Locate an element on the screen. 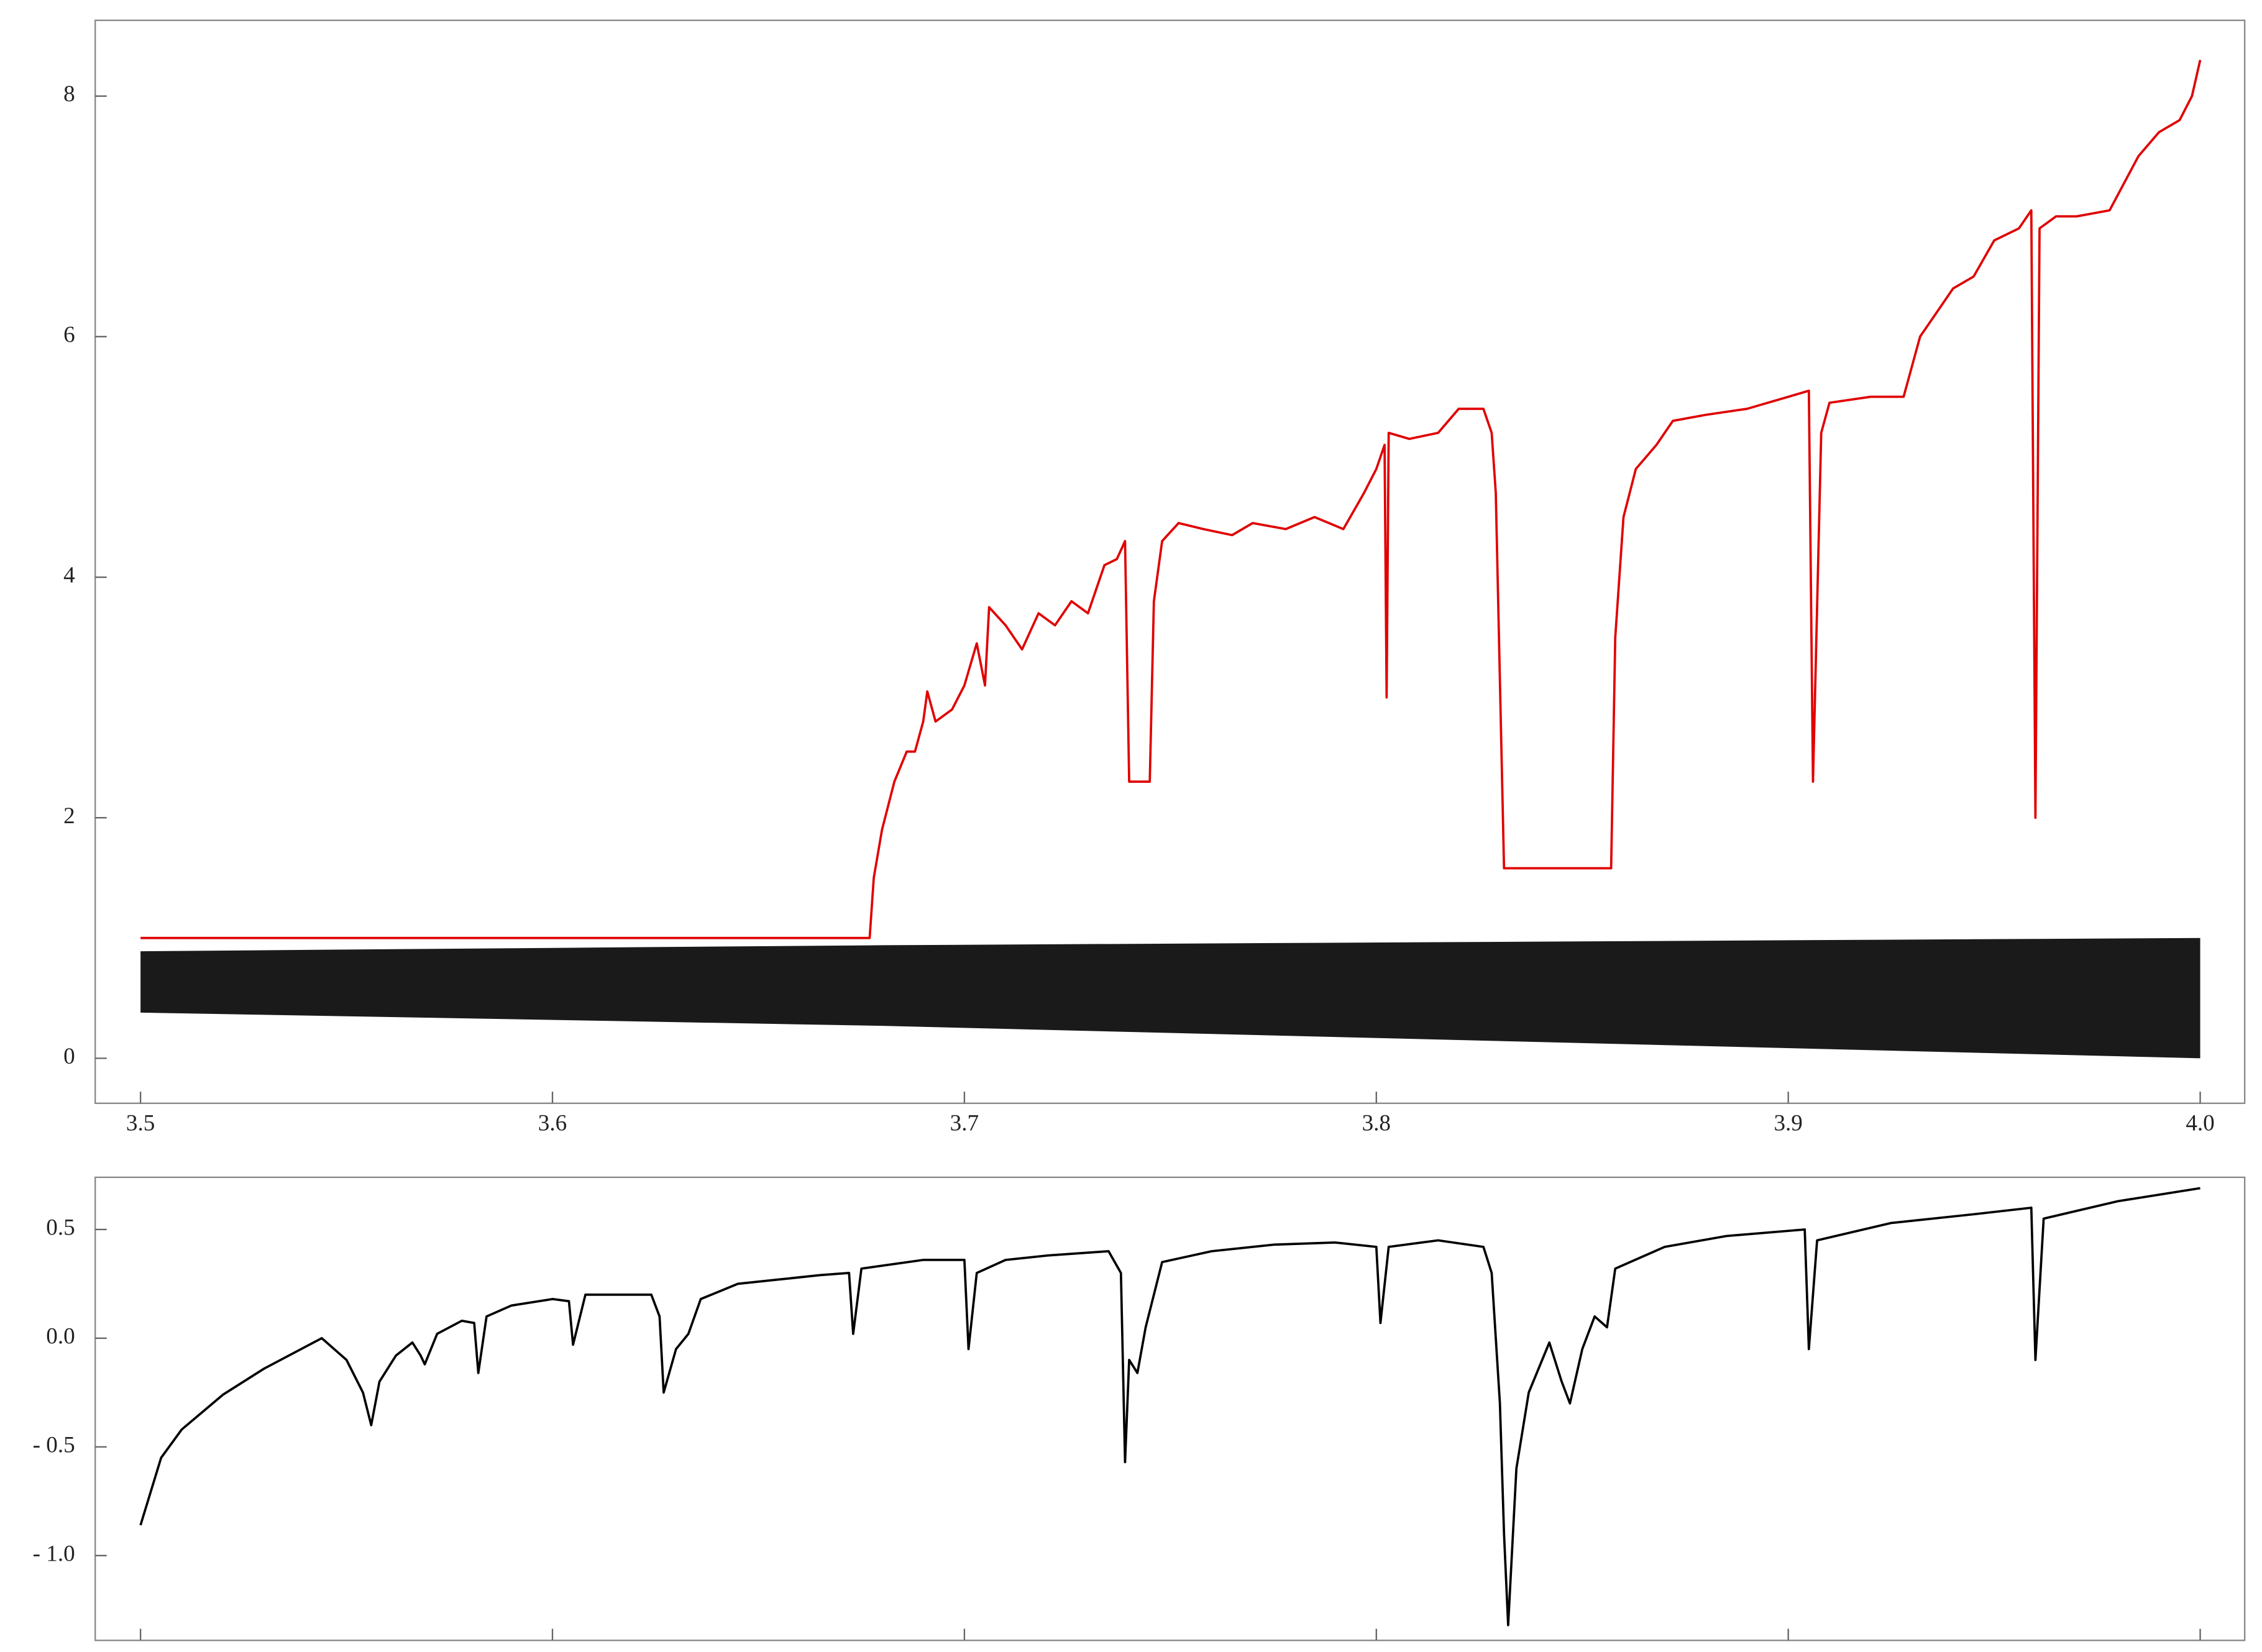 The height and width of the screenshot is (1652, 2262). x-tick-label: 3.6 is located at coordinates (552, 1123).